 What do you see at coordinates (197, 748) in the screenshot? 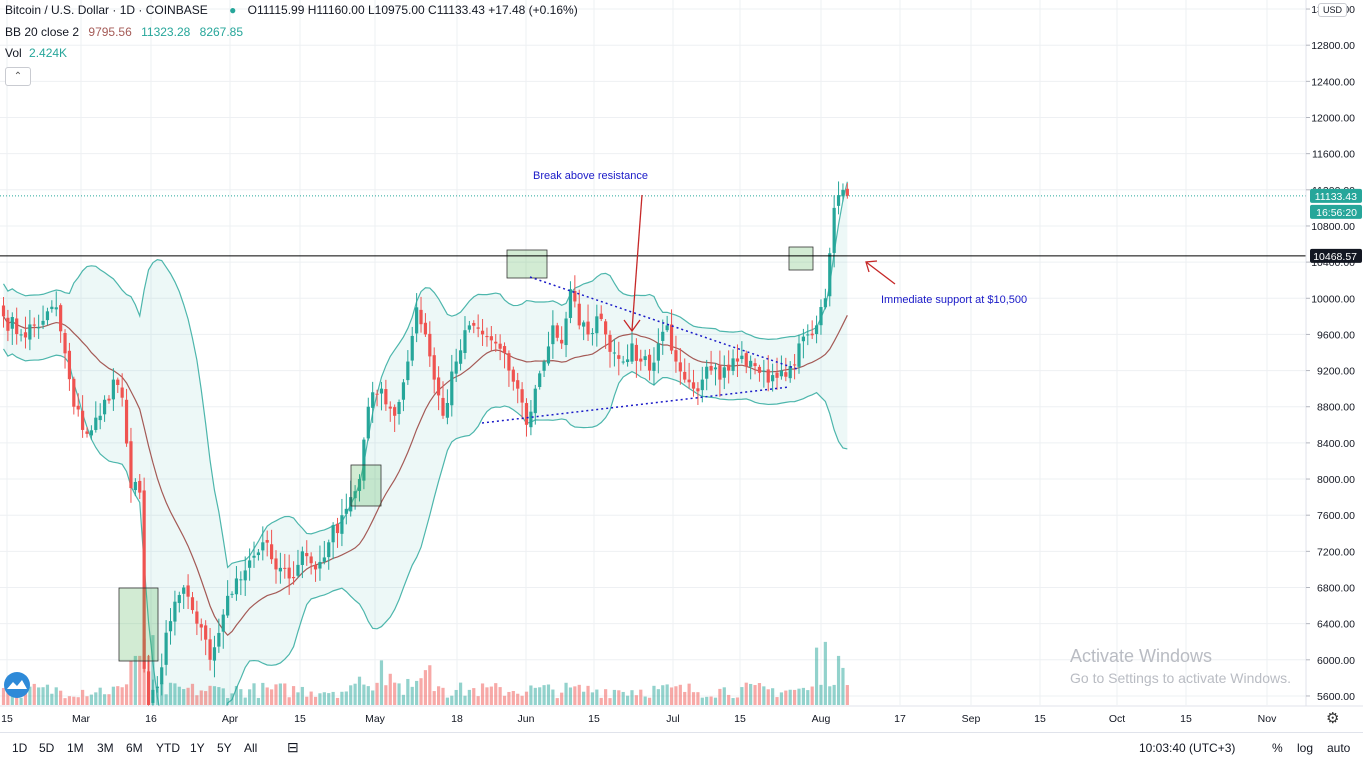
I see `timeframe-1y: 1Y` at bounding box center [197, 748].